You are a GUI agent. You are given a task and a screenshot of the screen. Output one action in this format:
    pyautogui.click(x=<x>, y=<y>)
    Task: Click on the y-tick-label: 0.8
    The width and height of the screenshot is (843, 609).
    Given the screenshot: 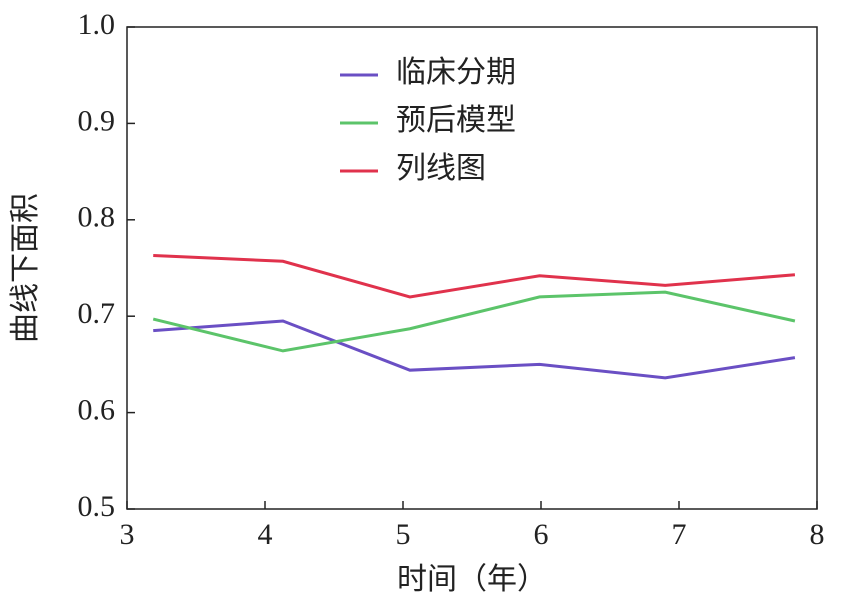 What is the action you would take?
    pyautogui.click(x=97, y=217)
    